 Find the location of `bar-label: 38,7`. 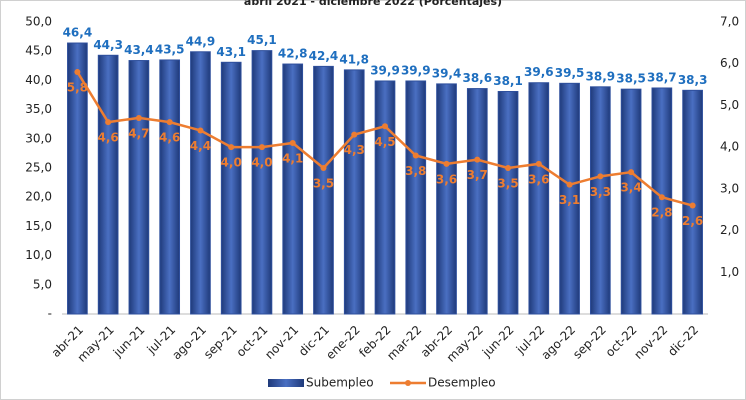

bar-label: 38,7 is located at coordinates (662, 77).